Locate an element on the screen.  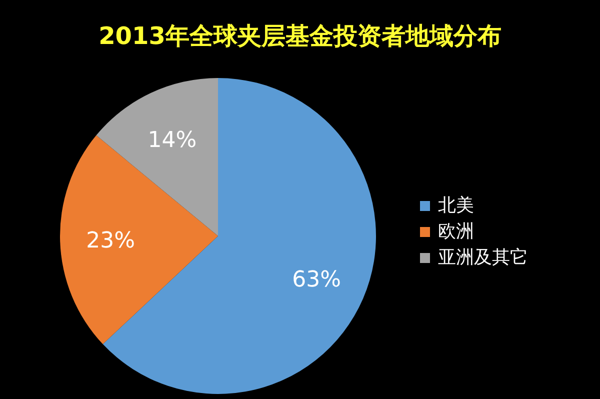
title: 2013年全球夹层基金投资者地域分布 is located at coordinates (300, 36).